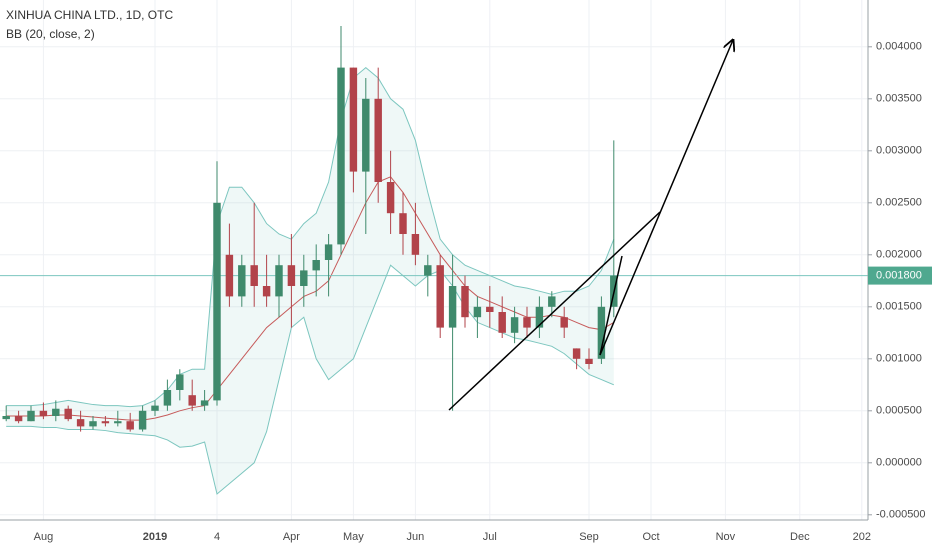  I want to click on last-price-label: 0.001800, so click(899, 276).